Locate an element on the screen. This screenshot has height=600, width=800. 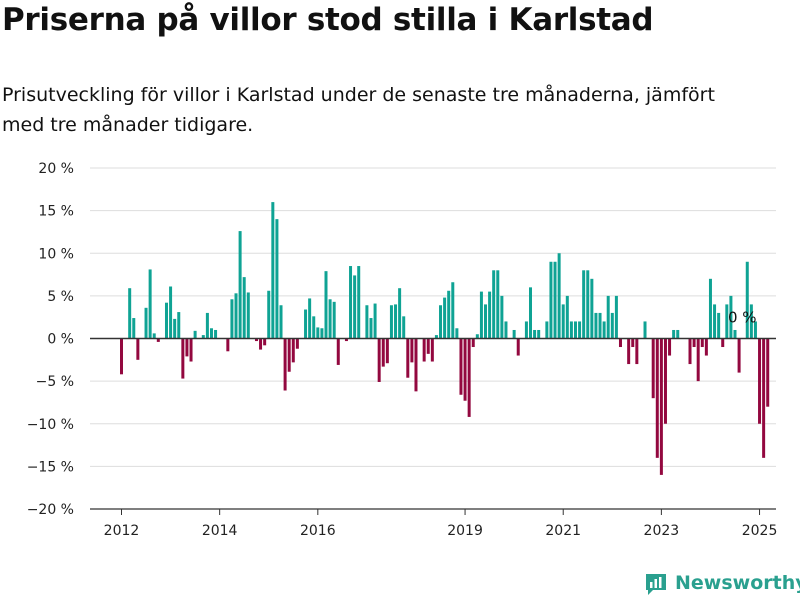
latest-value-annotation: 0 % is located at coordinates (742, 318).